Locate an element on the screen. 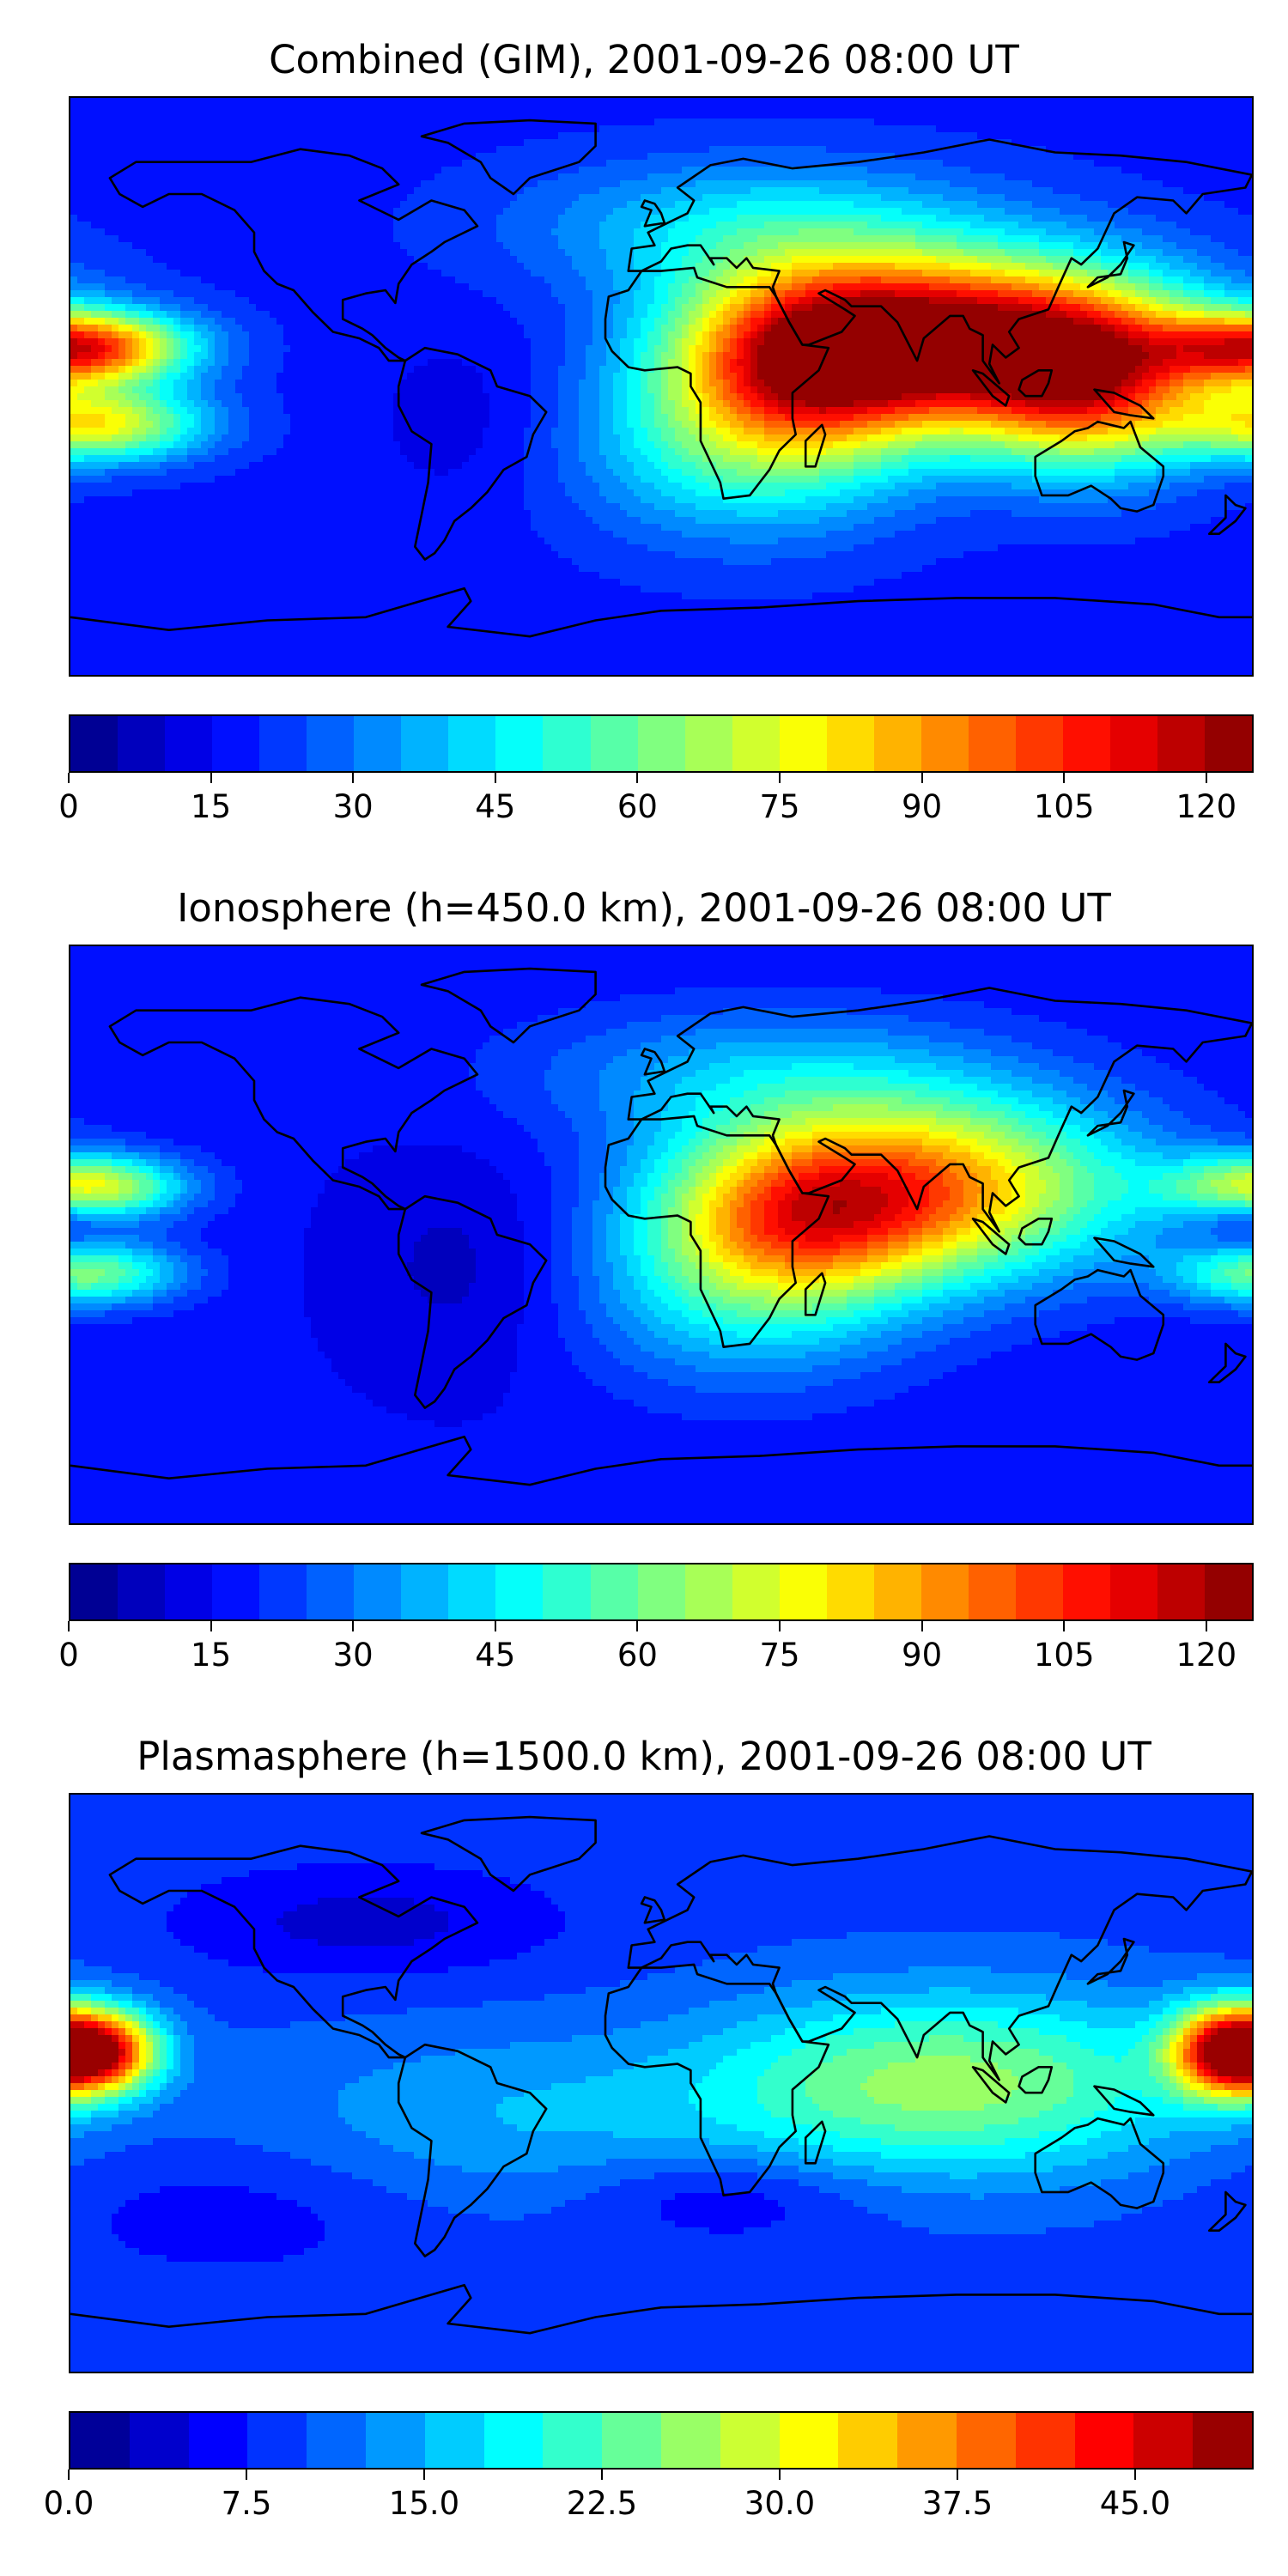  colorbar-tick-label: 105 is located at coordinates (1064, 807).